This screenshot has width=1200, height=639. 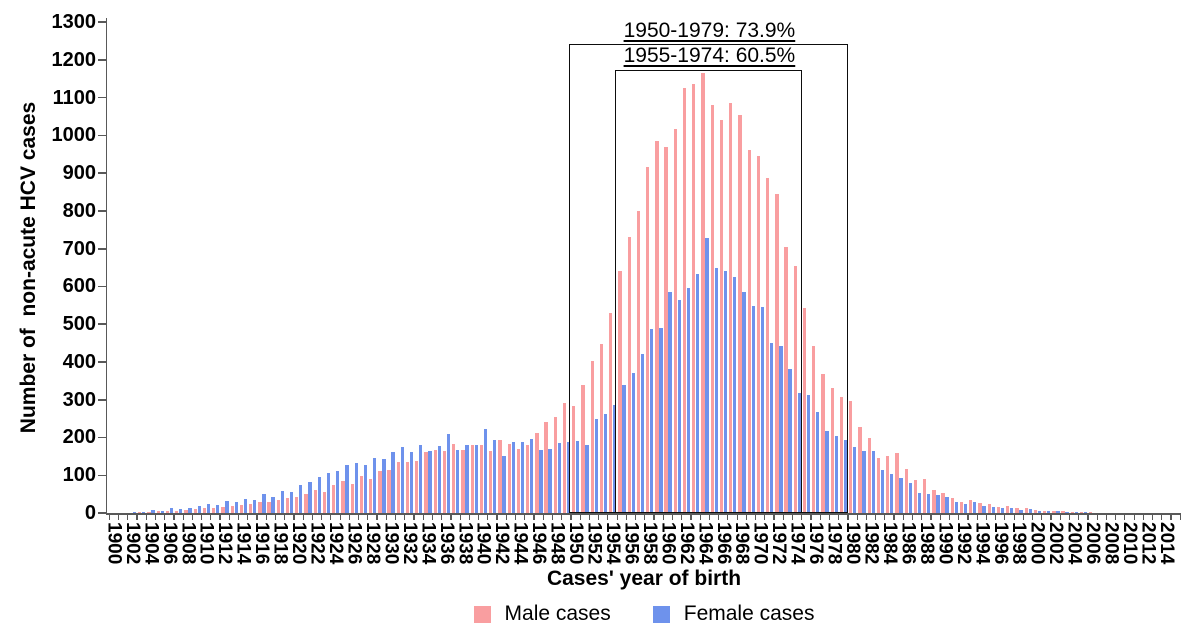 I want to click on male-cases-swatch, so click(x=482, y=614).